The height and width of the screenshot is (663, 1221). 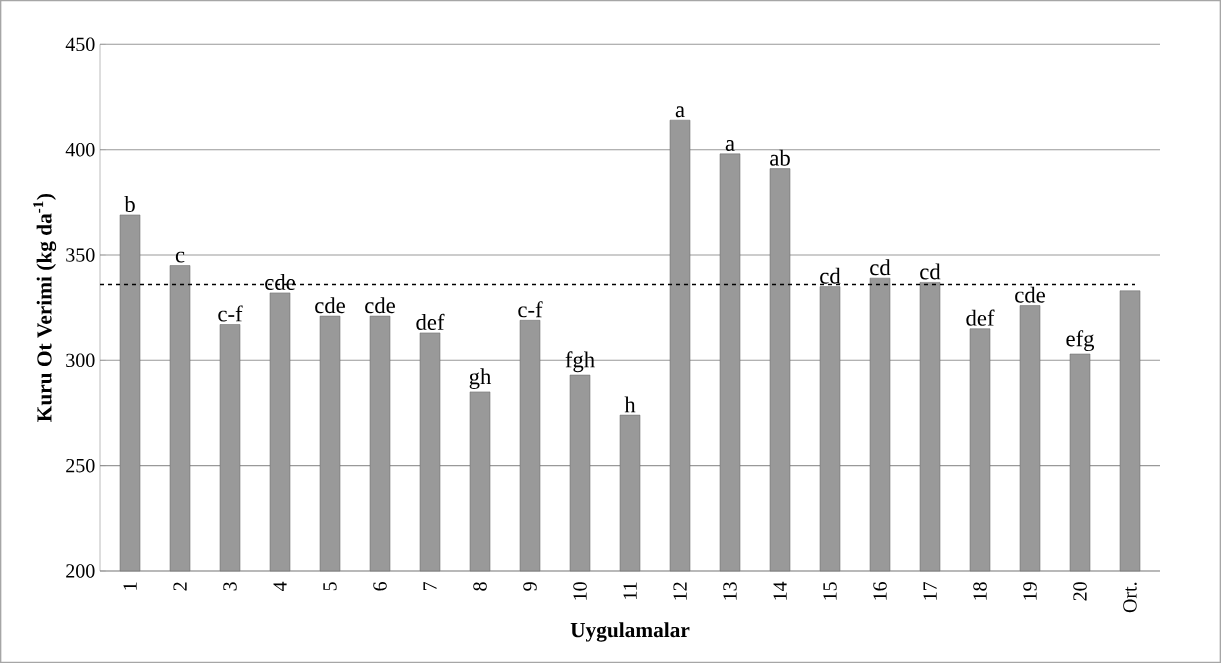 I want to click on y-tick-label: 400, so click(x=80, y=149).